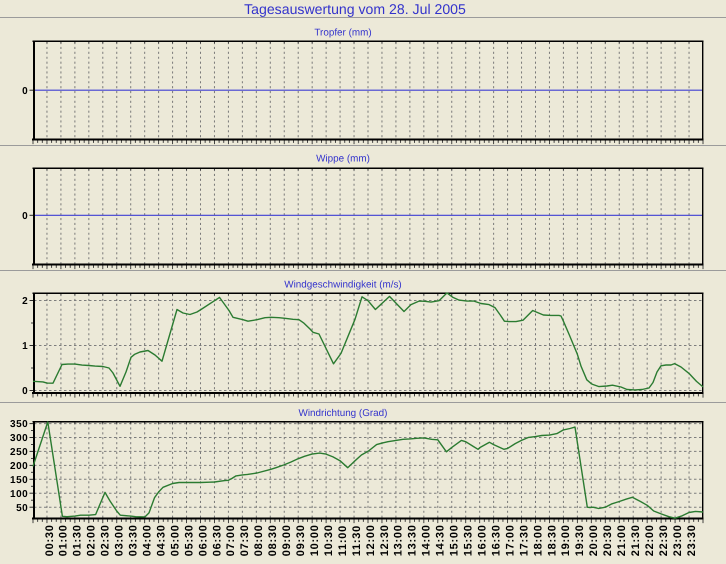 The width and height of the screenshot is (726, 564). Describe the element at coordinates (622, 540) in the screenshot. I see `svg-text: 21:00` at that location.